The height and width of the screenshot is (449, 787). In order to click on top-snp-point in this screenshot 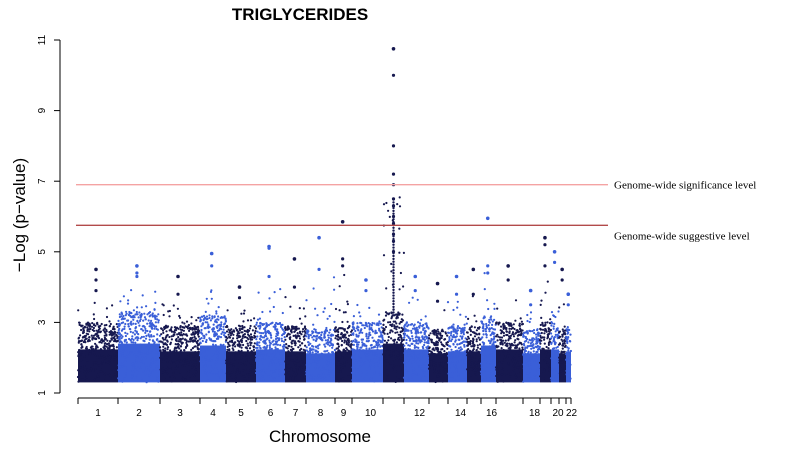, I will do `click(555, 262)`.